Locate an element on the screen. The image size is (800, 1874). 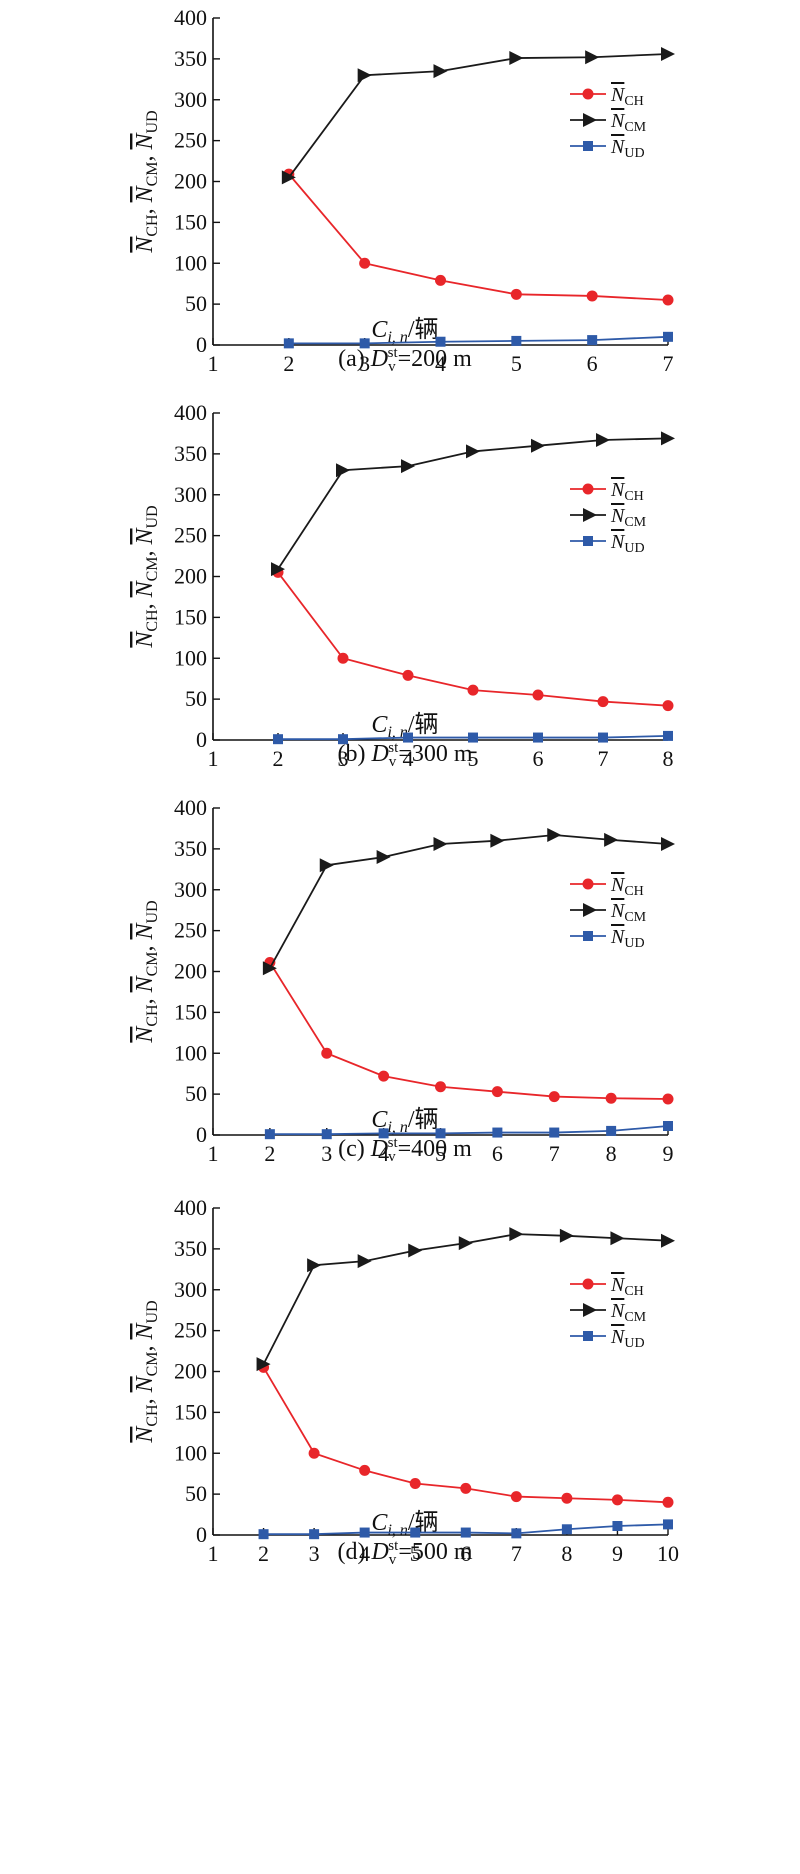
panel-caption: (d) Dvst=500 m is located at coordinates (404, 1553).